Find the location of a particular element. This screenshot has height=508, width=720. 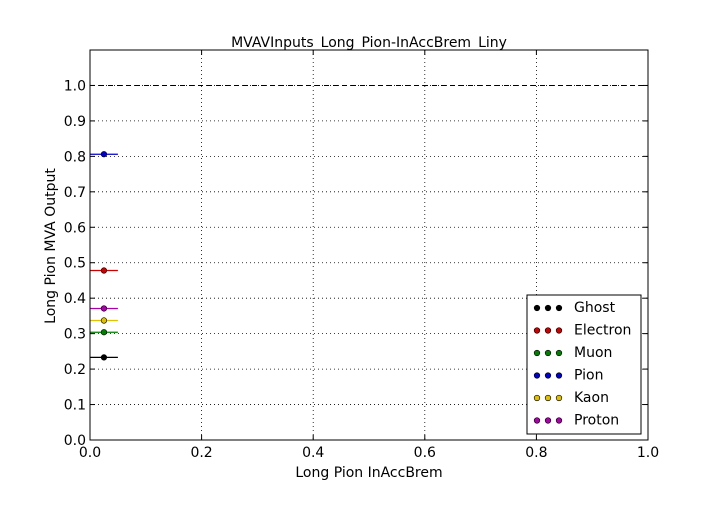

data-points is located at coordinates (104, 256).